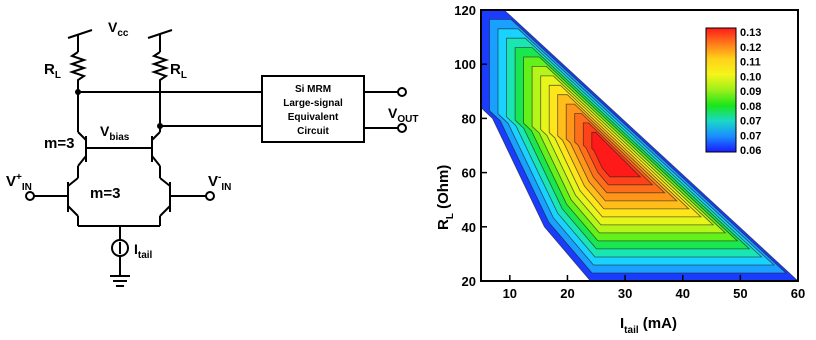 The image size is (816, 340). I want to click on vcc-label: Vcc, so click(118, 29).